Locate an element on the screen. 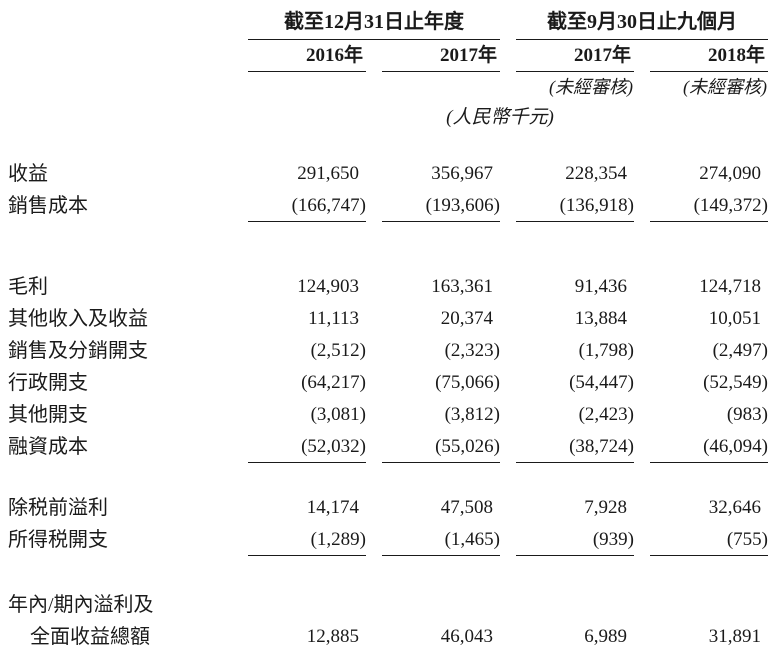 Image resolution: width=771 pixels, height=649 pixels. value-cell: (52,549) is located at coordinates (735, 382).